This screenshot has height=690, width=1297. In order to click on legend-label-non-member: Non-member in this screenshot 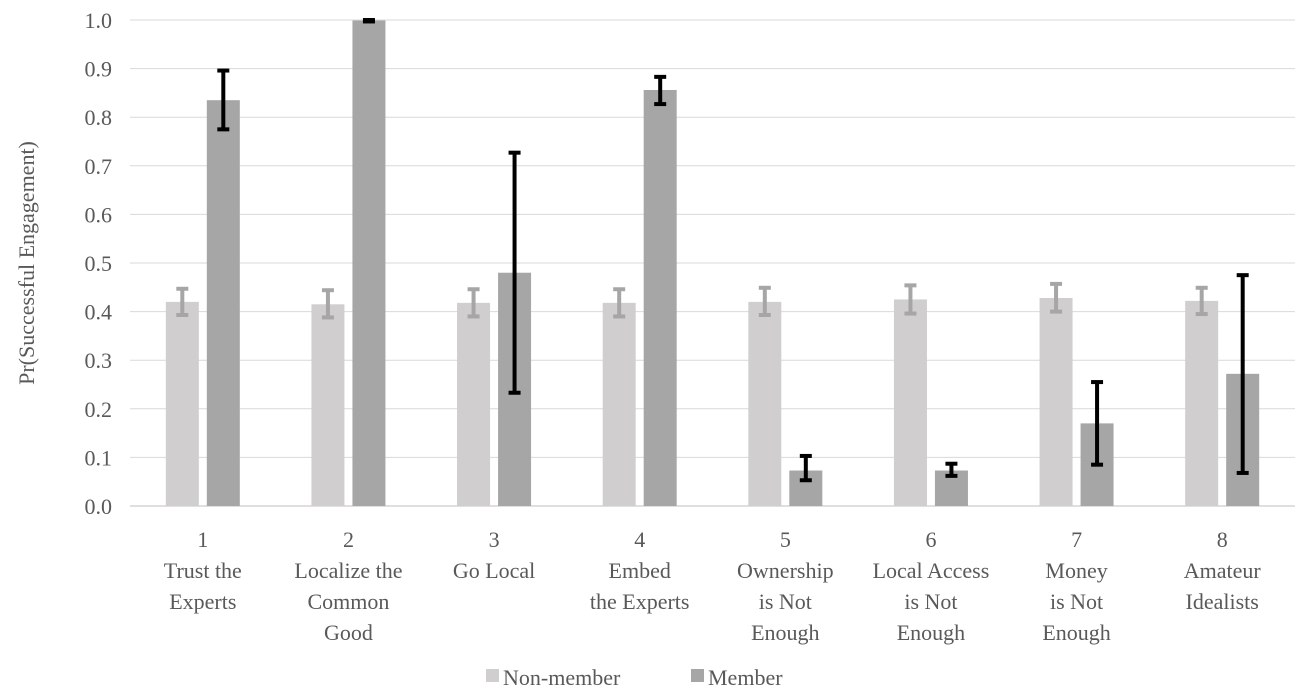, I will do `click(562, 677)`.